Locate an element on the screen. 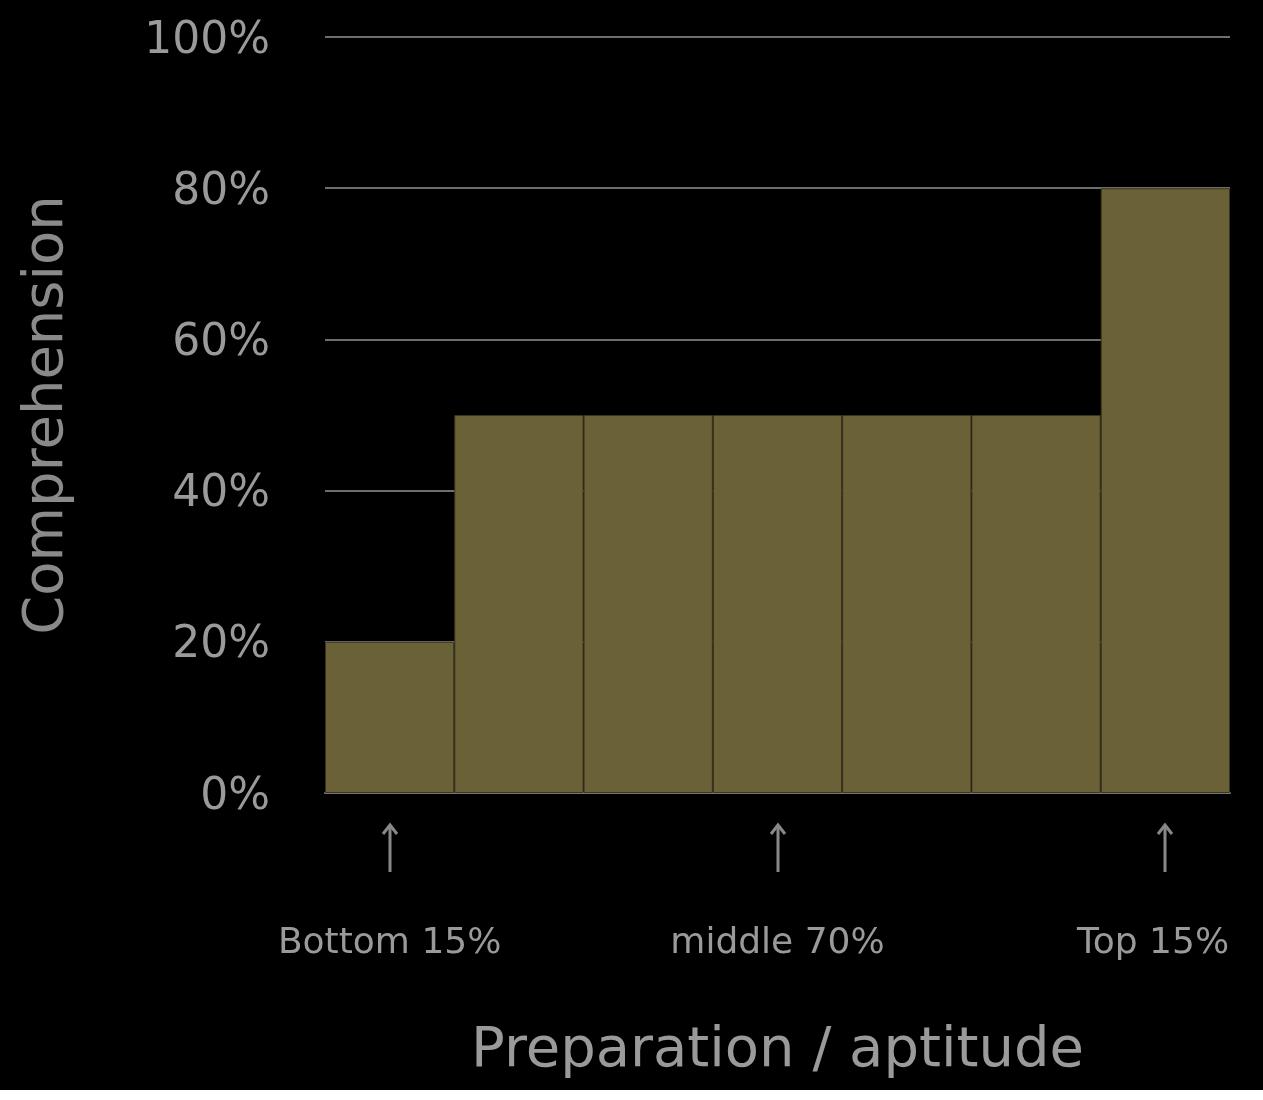 This screenshot has height=1100, width=1263. y-tick-label: 60% is located at coordinates (221, 339).